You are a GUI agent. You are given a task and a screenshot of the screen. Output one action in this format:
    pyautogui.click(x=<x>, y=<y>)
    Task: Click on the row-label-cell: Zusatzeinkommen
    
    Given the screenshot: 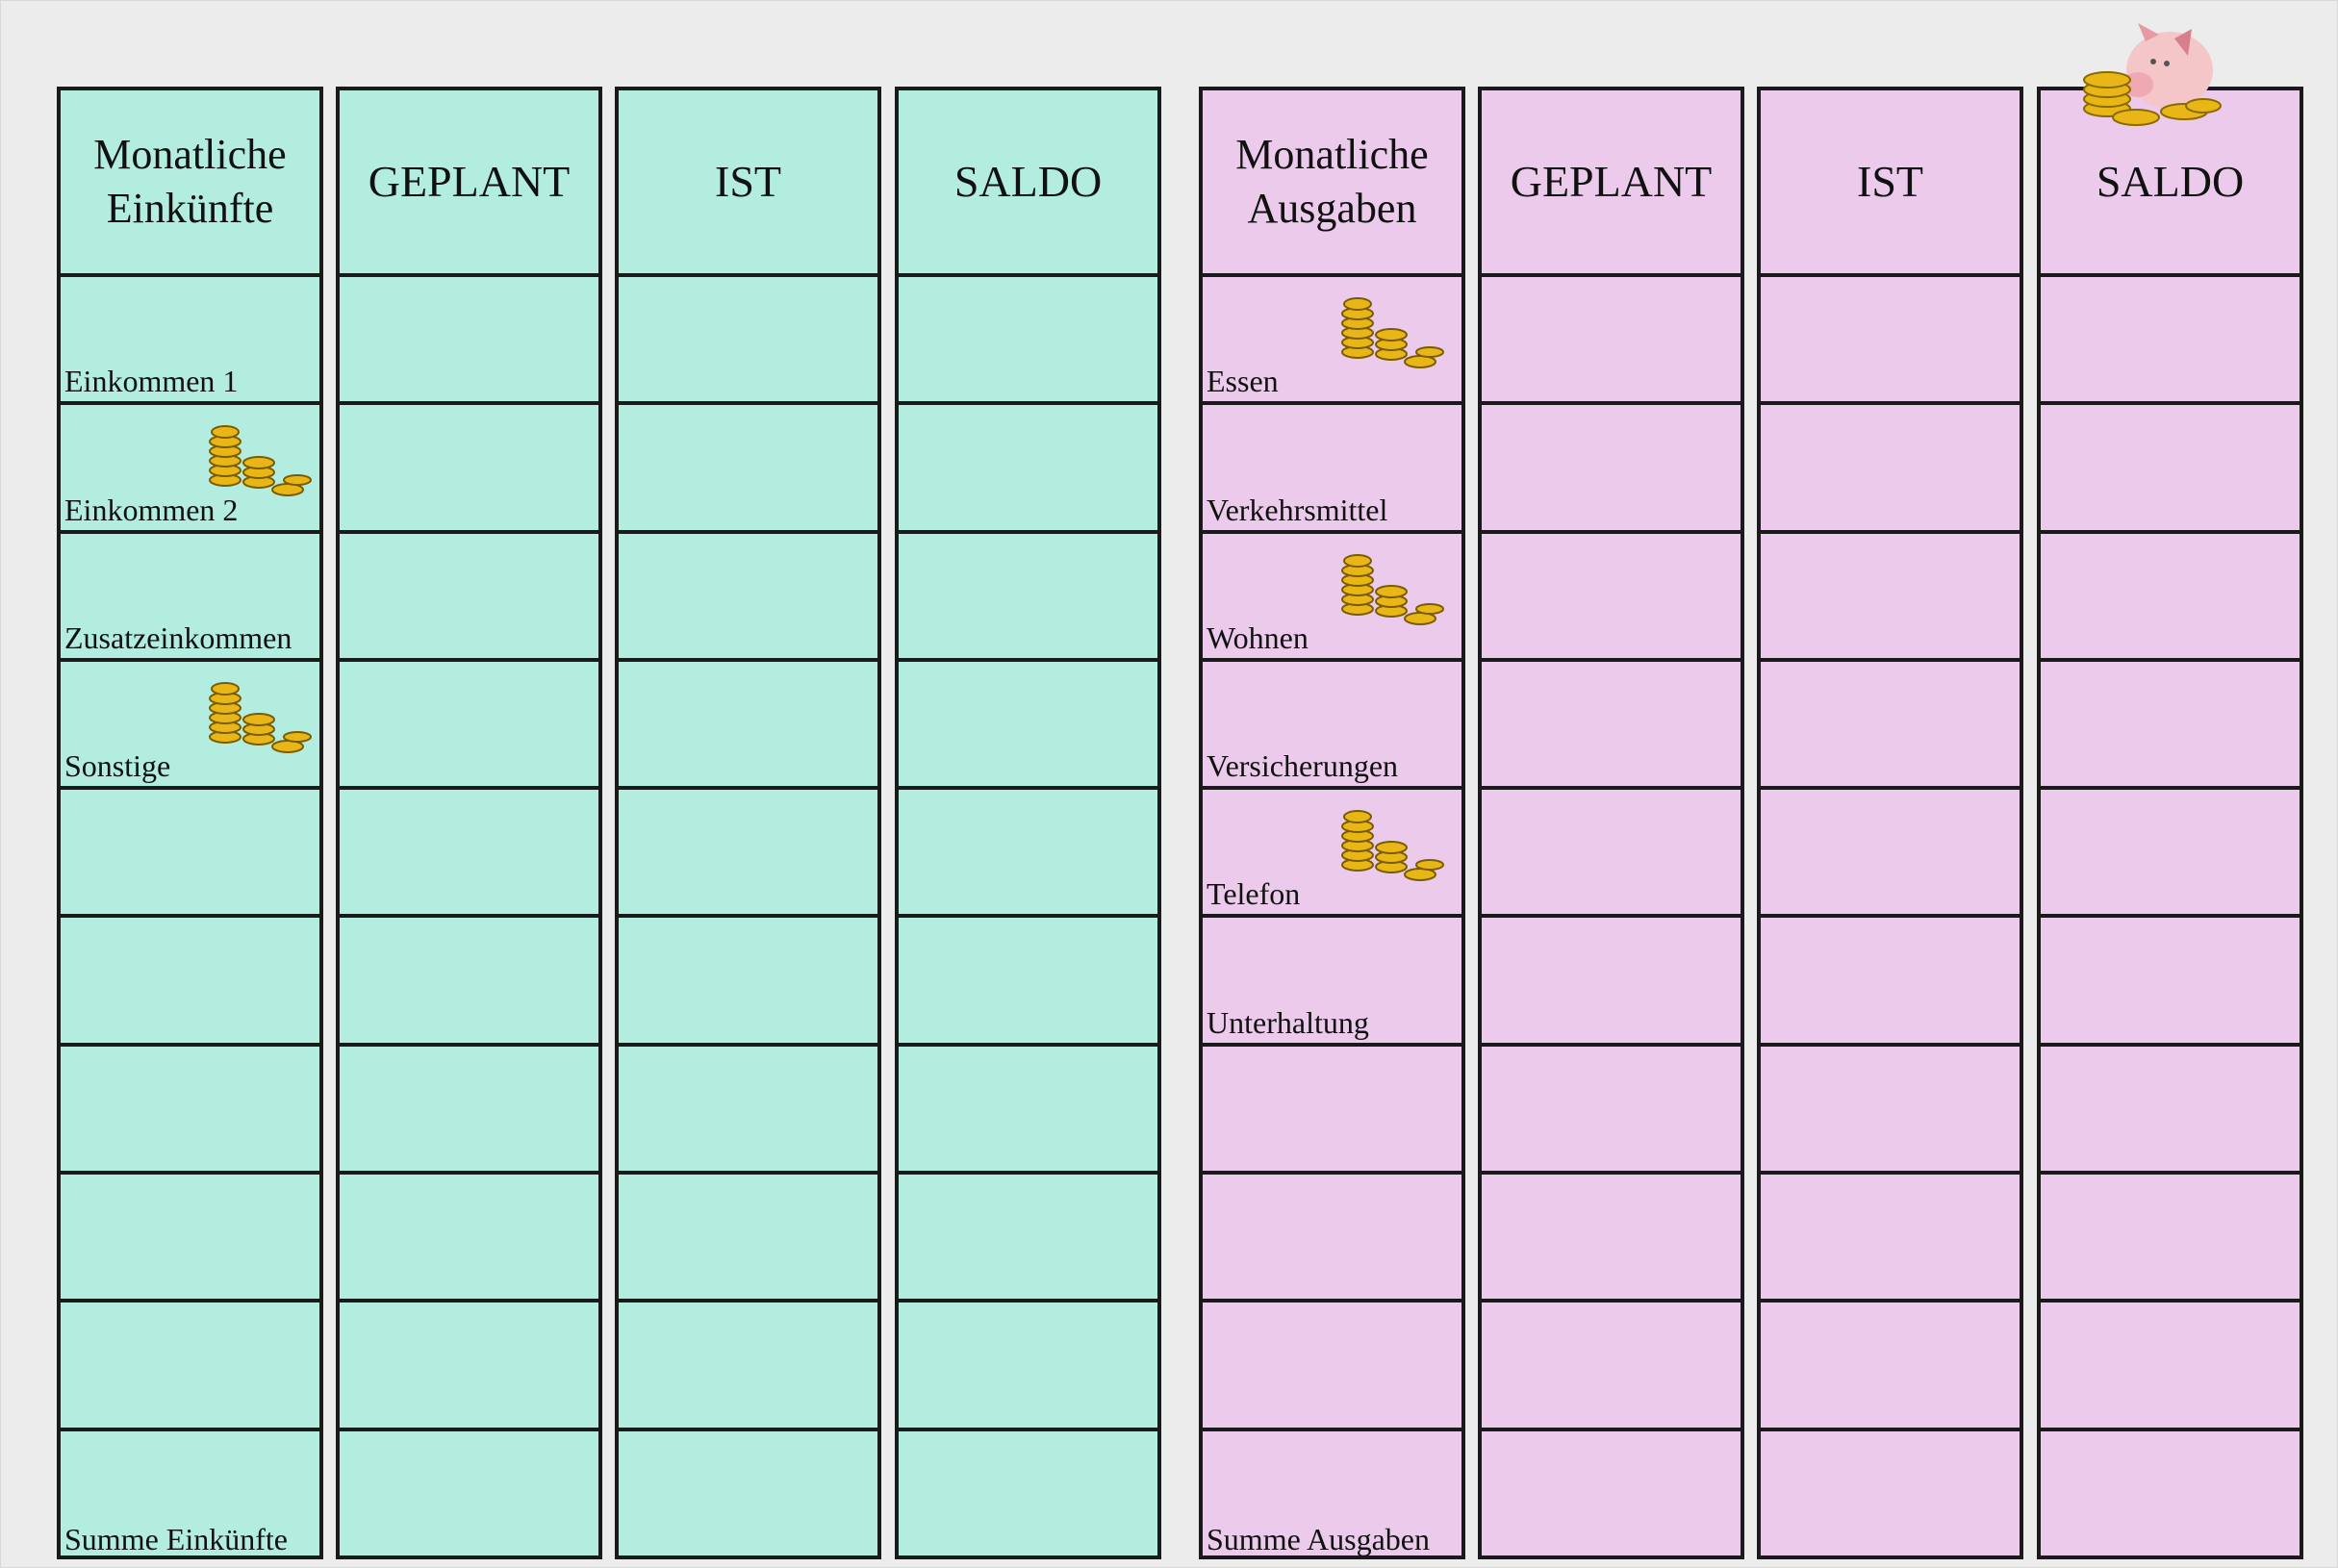 What is the action you would take?
    pyautogui.click(x=190, y=598)
    